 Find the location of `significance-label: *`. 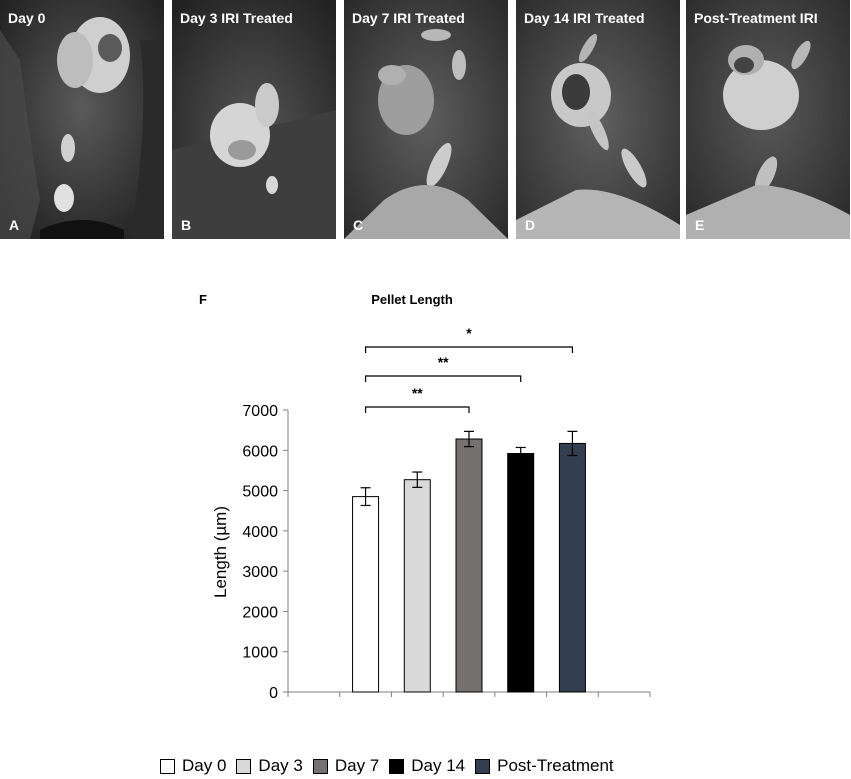

significance-label: * is located at coordinates (469, 333).